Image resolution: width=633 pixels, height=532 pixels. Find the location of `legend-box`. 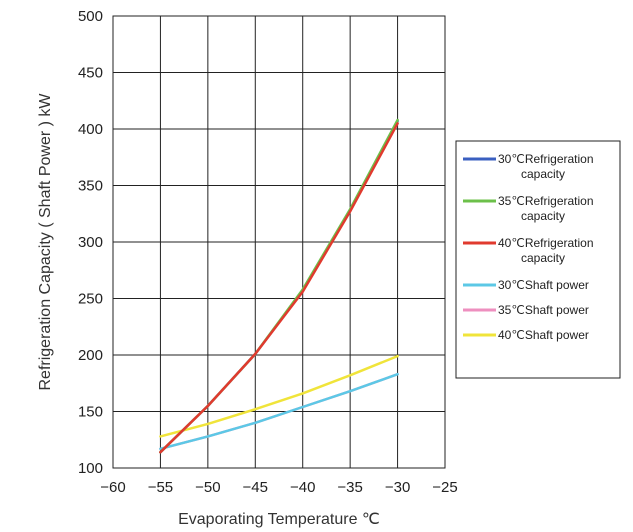

legend-box is located at coordinates (538, 259).